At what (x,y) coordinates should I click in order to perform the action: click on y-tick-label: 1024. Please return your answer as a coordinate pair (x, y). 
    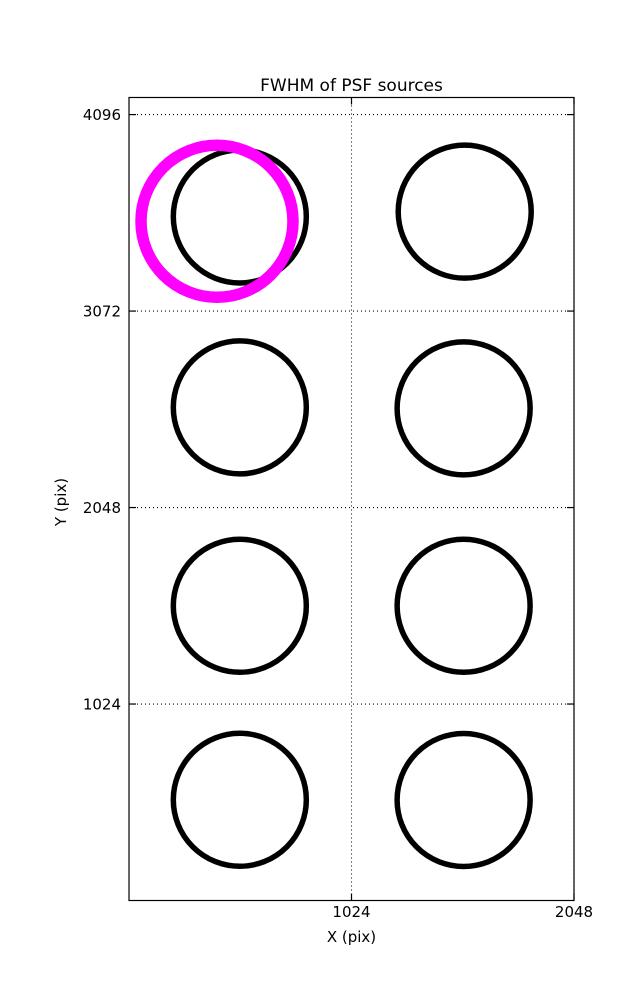
    Looking at the image, I should click on (102, 704).